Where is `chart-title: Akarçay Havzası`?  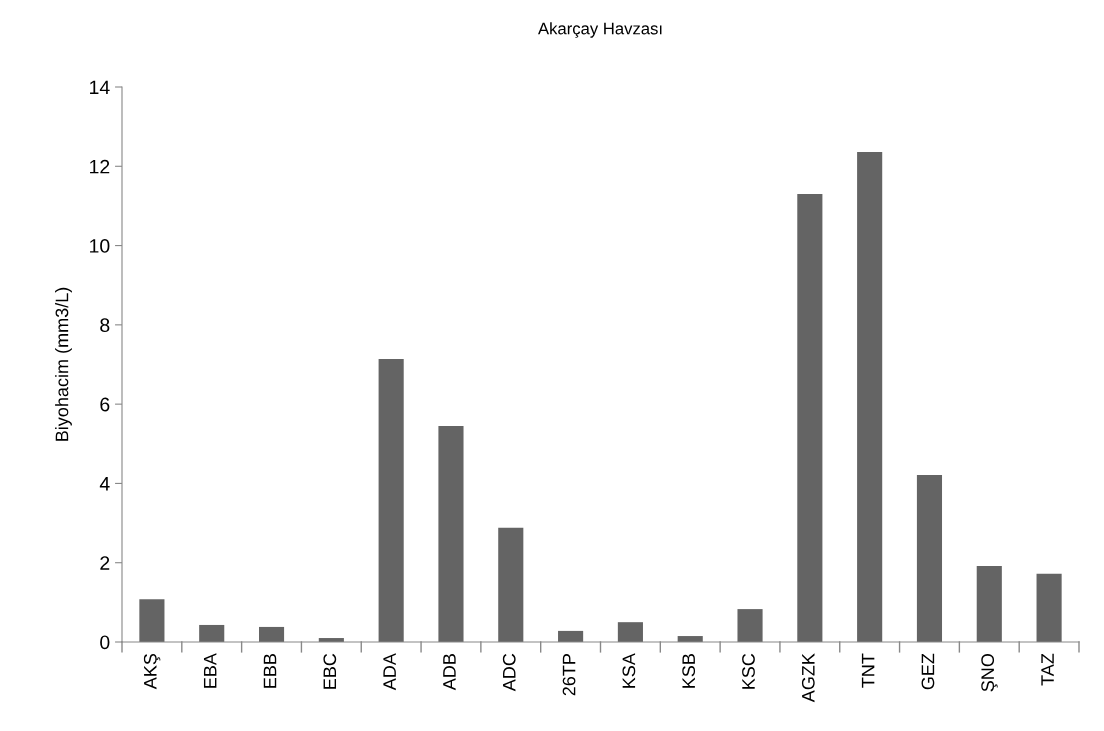
chart-title: Akarçay Havzası is located at coordinates (600, 30).